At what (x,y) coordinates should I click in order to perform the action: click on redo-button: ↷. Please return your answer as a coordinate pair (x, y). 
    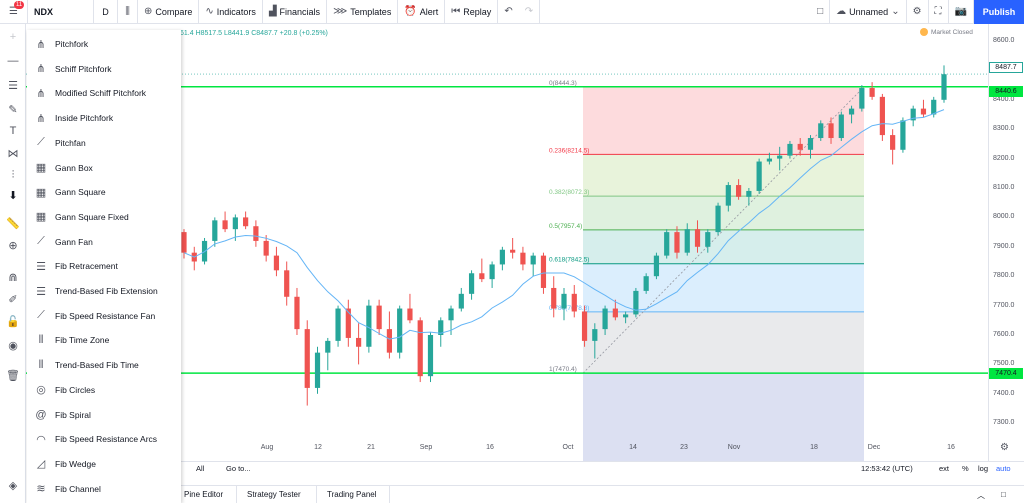
    Looking at the image, I should click on (530, 12).